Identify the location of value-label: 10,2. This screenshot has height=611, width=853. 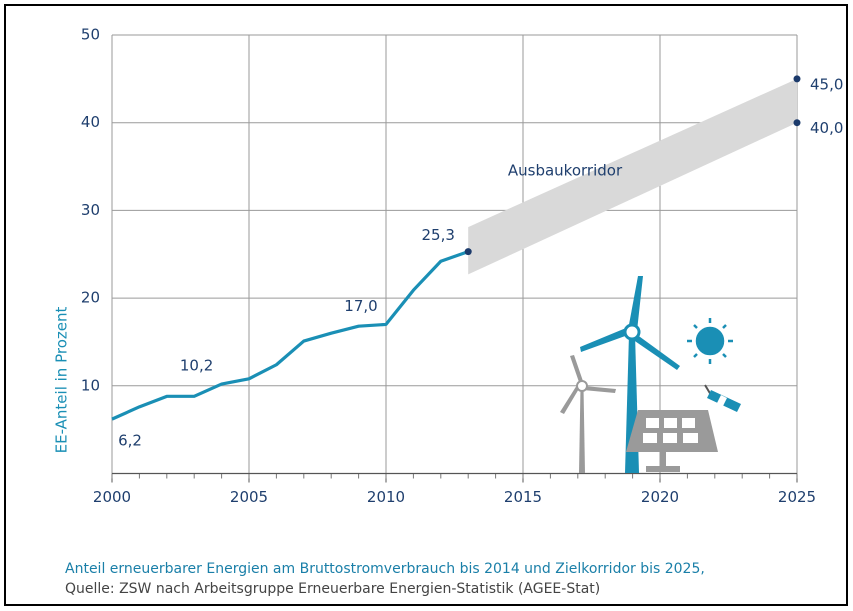
(196, 366).